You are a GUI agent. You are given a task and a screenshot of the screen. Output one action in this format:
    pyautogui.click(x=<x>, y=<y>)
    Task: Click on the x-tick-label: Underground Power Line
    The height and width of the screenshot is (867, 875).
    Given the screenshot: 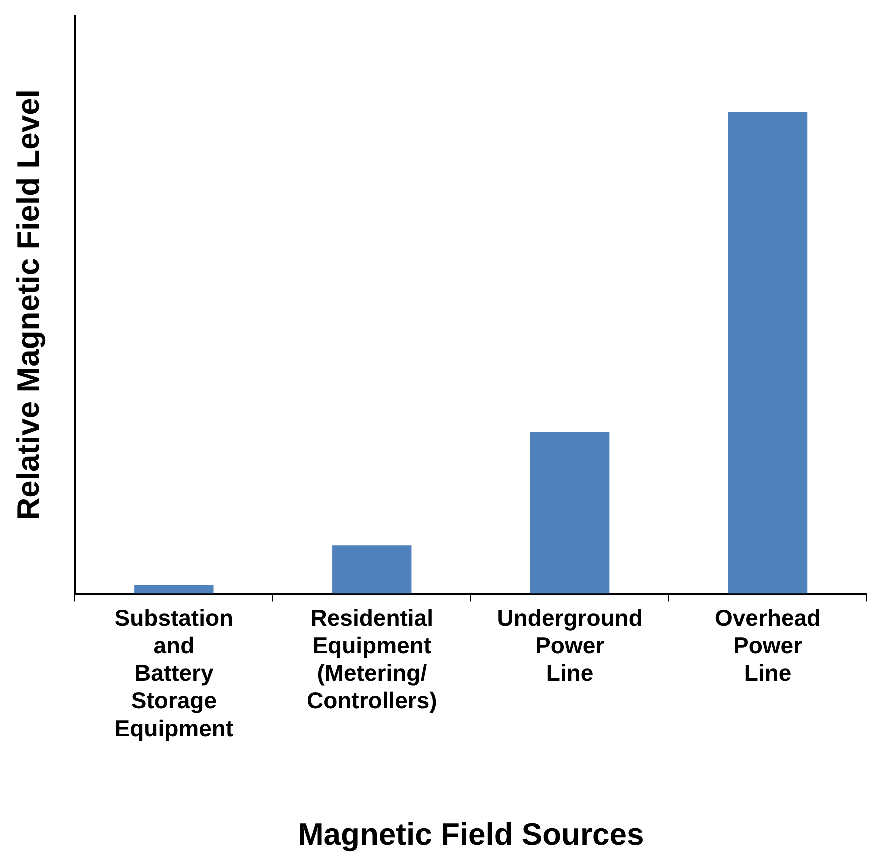 What is the action you would take?
    pyautogui.click(x=570, y=645)
    